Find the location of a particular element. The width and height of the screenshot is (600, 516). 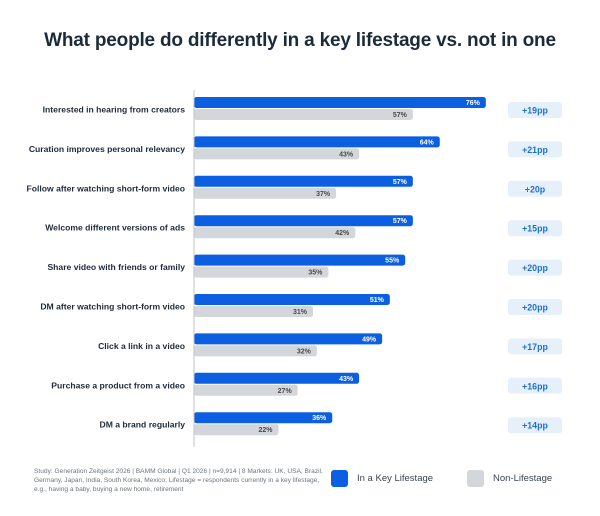

difference-label: +20p is located at coordinates (535, 189).